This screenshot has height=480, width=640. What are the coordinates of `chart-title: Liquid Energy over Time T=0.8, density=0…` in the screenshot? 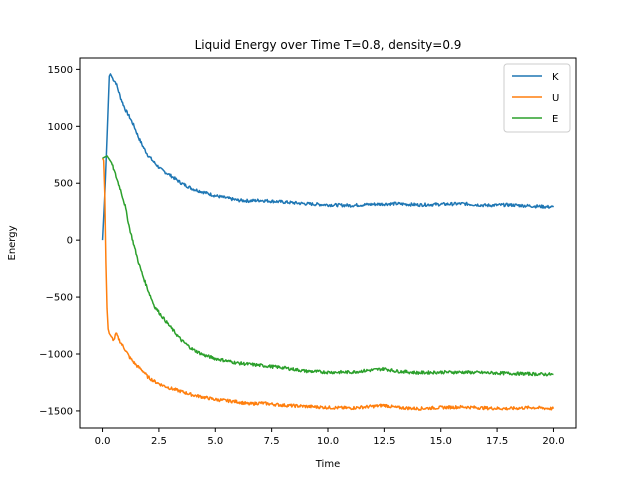 It's located at (328, 45).